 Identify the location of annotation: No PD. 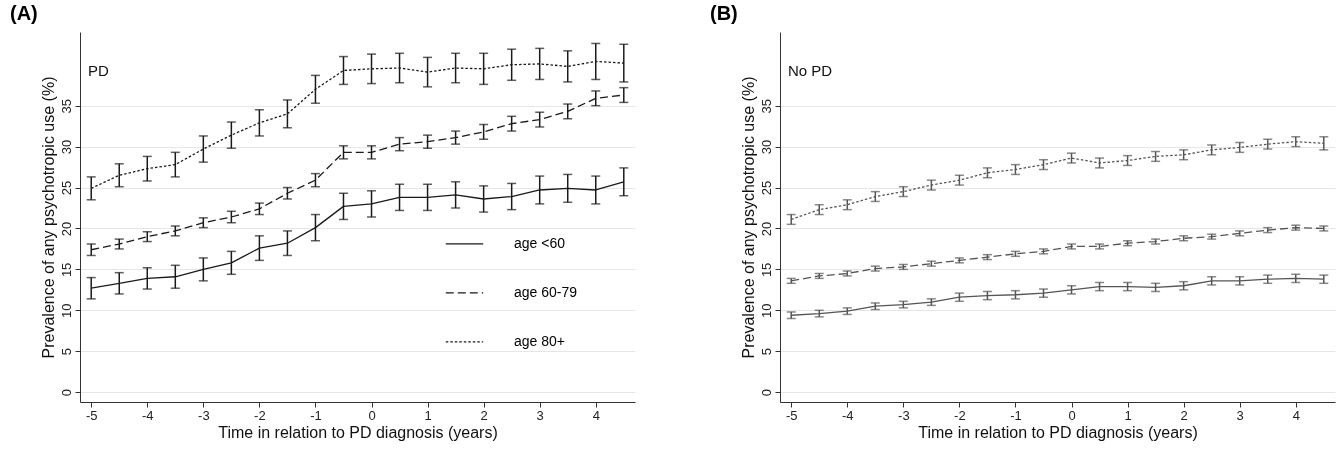
(810, 70).